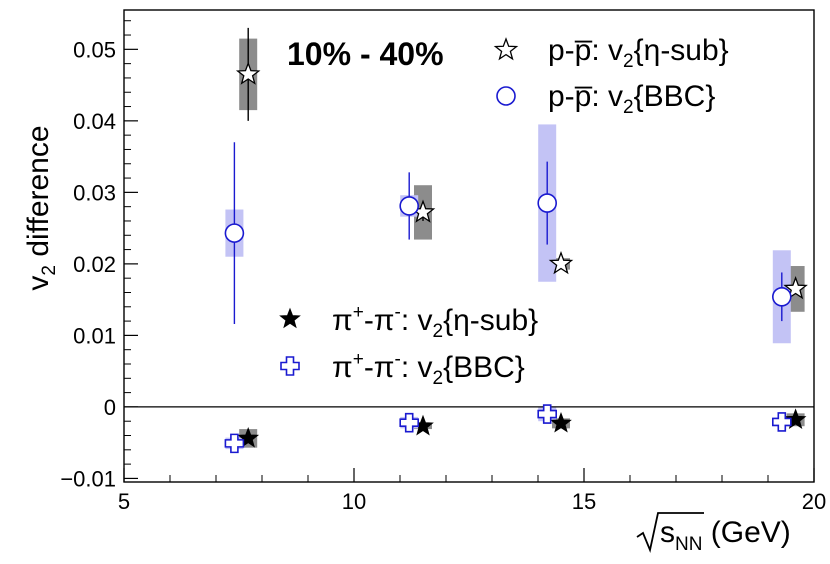 This screenshot has height=564, width=830. I want to click on x-axis-title: sNN (GeV), so click(725, 535).